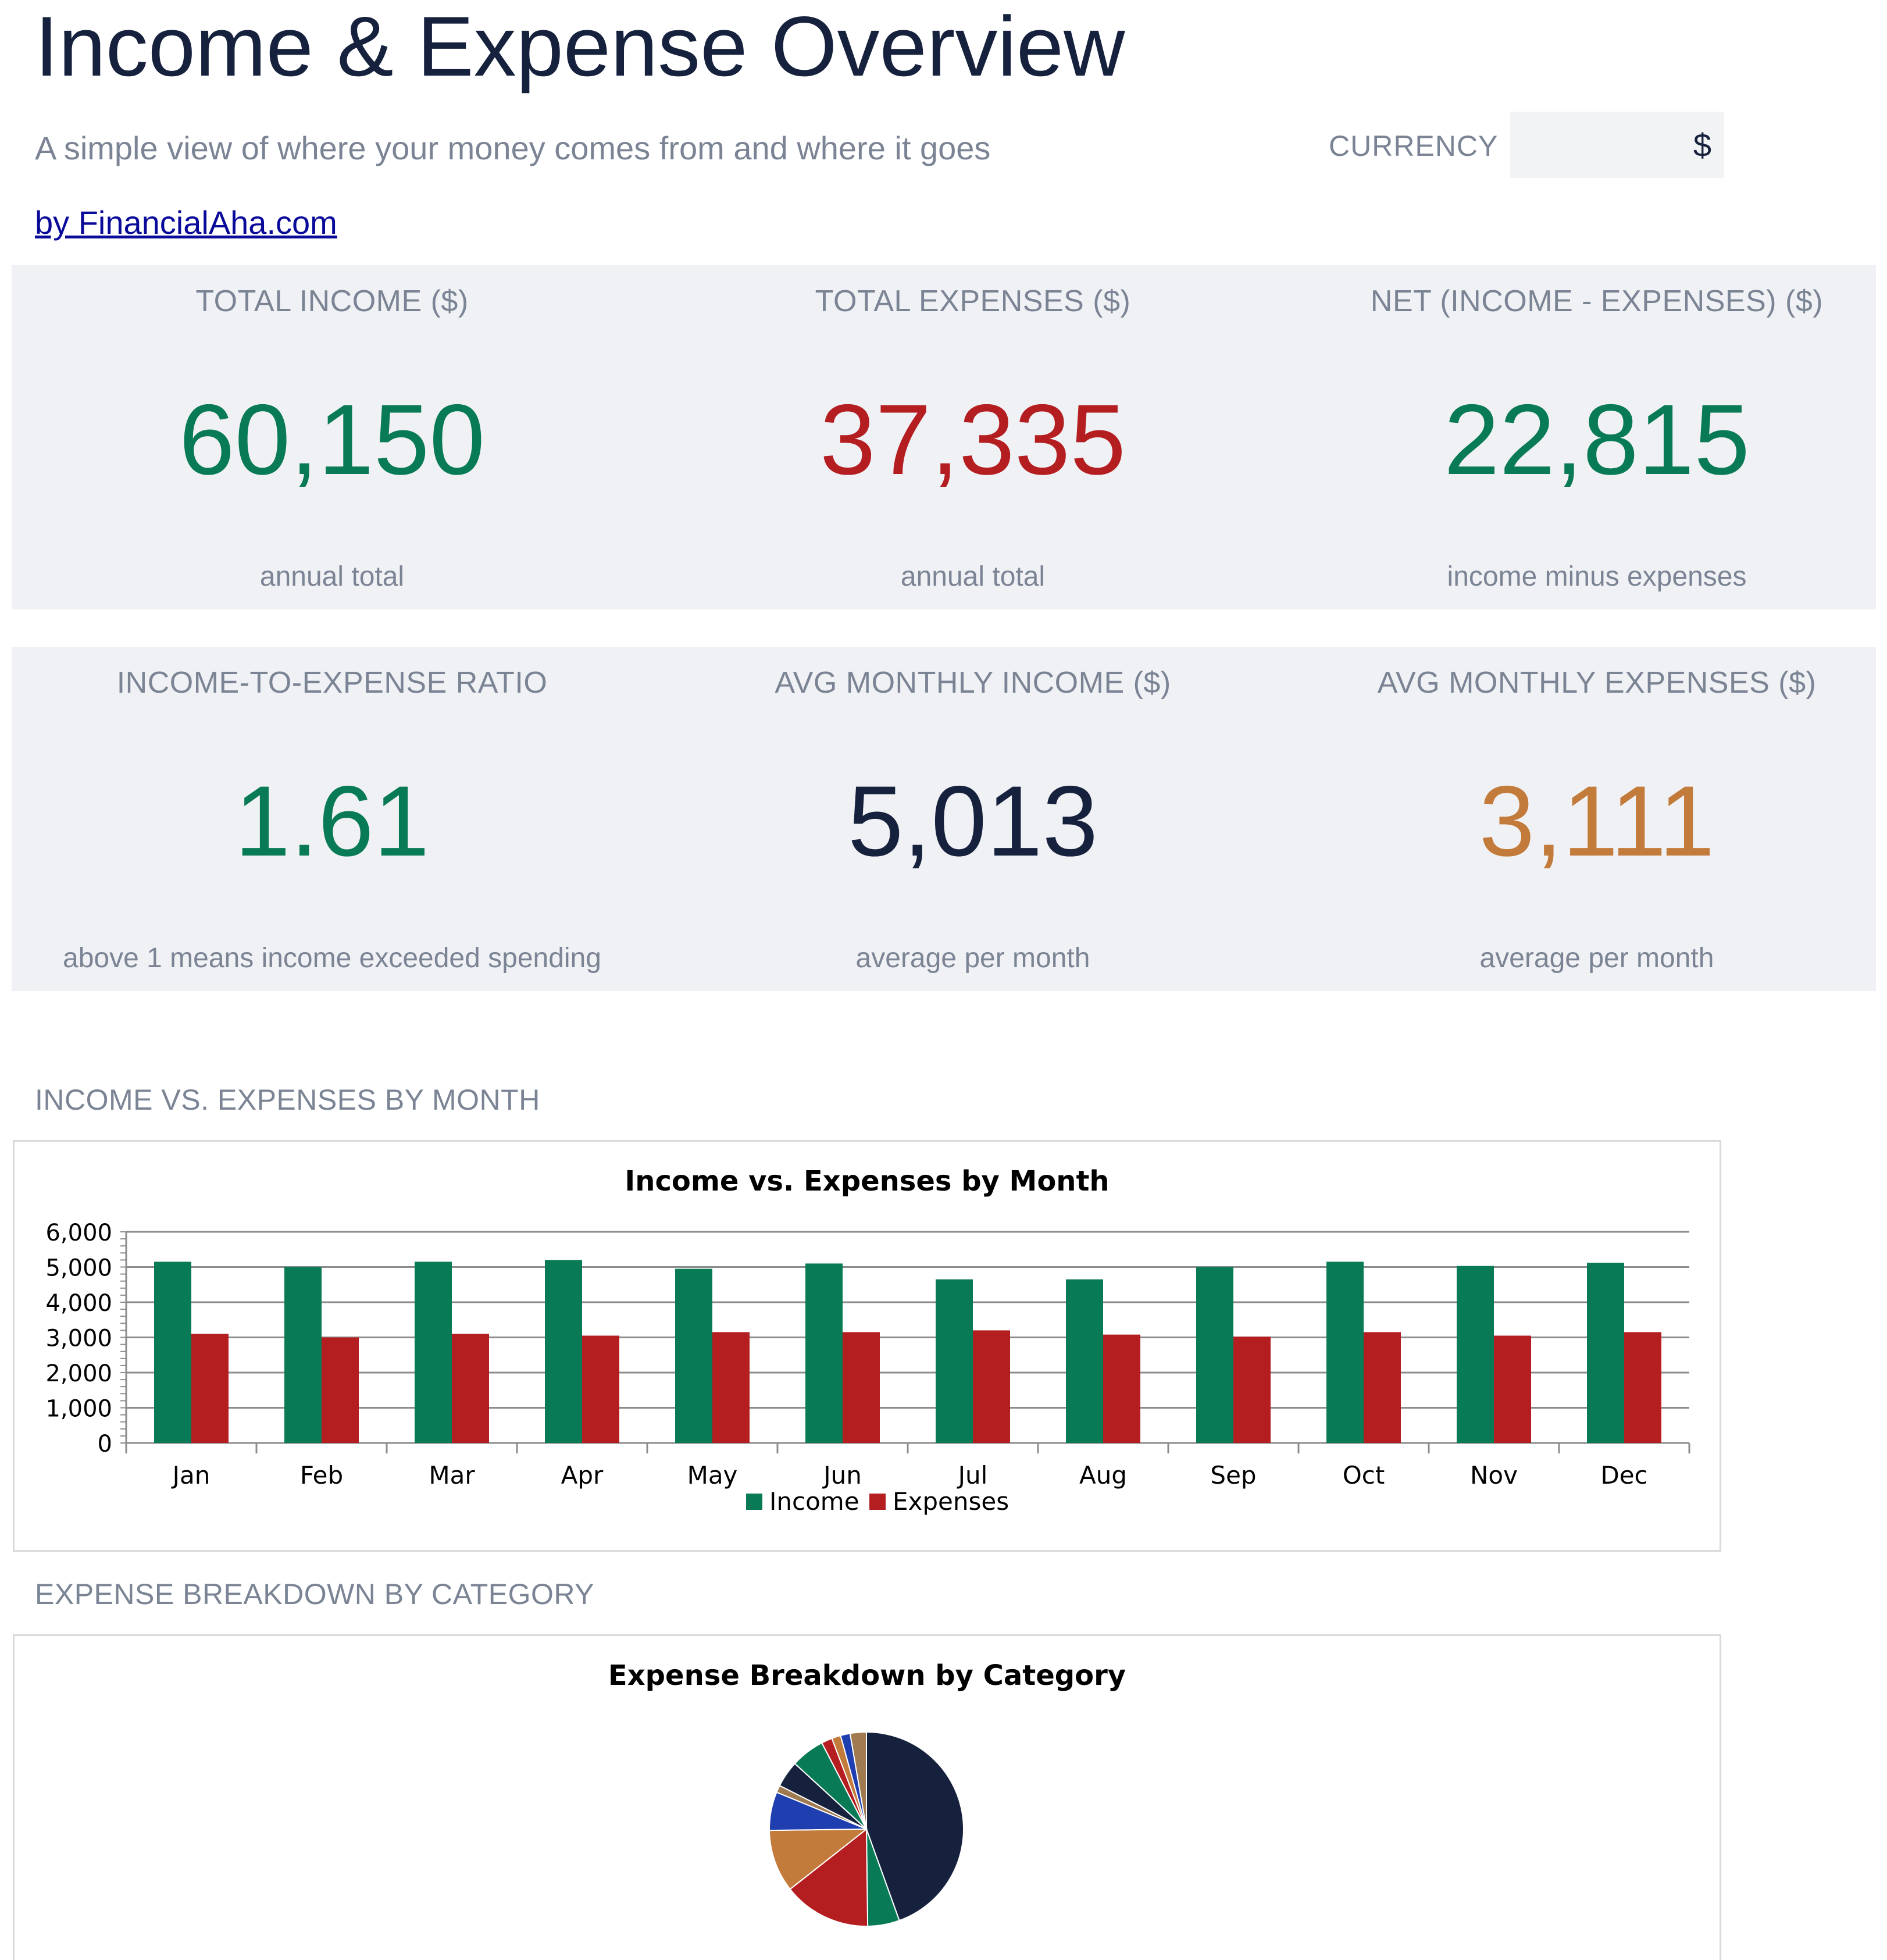  What do you see at coordinates (332, 958) in the screenshot?
I see `kpi-caption: above 1 means income exceeded spending` at bounding box center [332, 958].